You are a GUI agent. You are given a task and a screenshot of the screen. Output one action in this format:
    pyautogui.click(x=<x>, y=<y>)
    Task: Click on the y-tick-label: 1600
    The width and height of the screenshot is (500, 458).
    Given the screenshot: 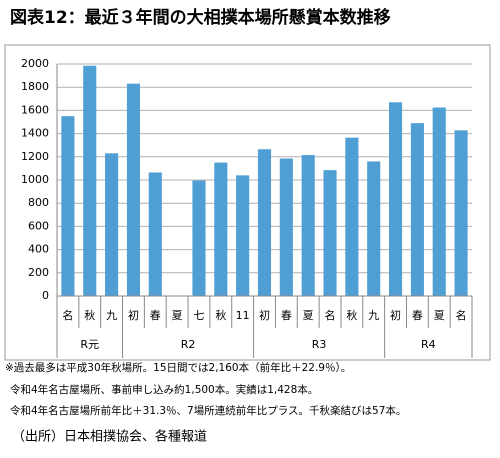 What is the action you would take?
    pyautogui.click(x=35, y=109)
    